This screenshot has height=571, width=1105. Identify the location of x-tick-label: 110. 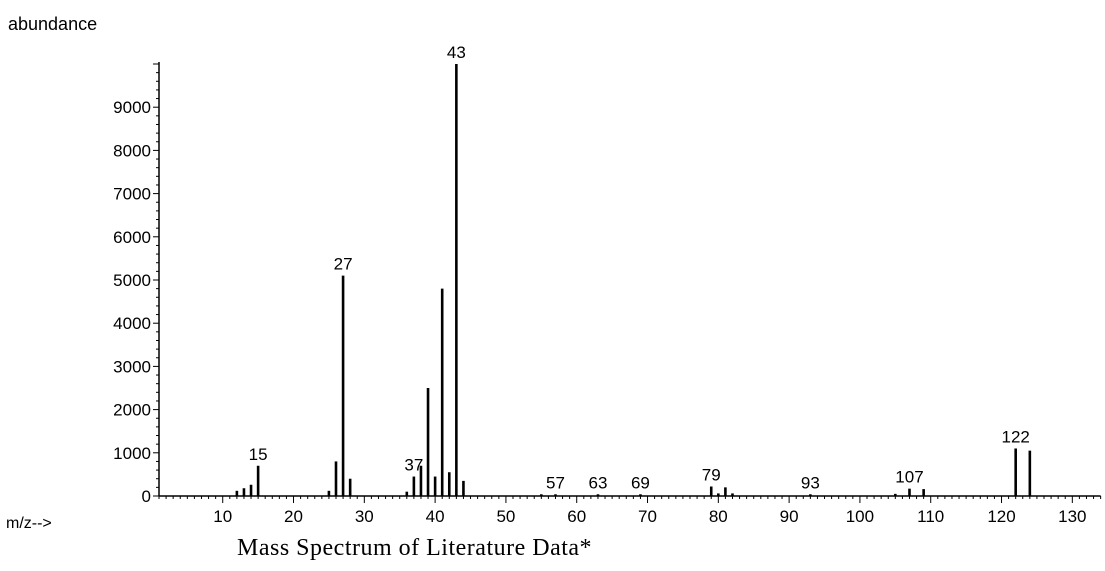
(930, 516).